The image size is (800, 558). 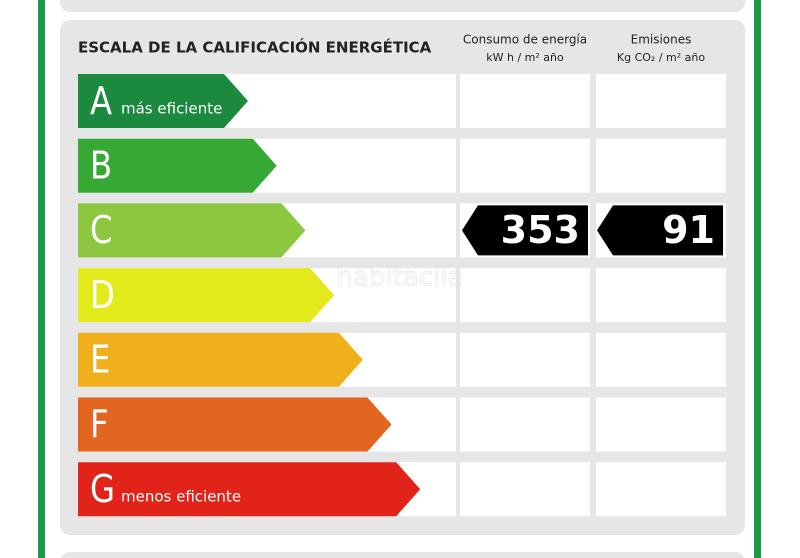 What do you see at coordinates (402, 555) in the screenshot?
I see `bottom-card` at bounding box center [402, 555].